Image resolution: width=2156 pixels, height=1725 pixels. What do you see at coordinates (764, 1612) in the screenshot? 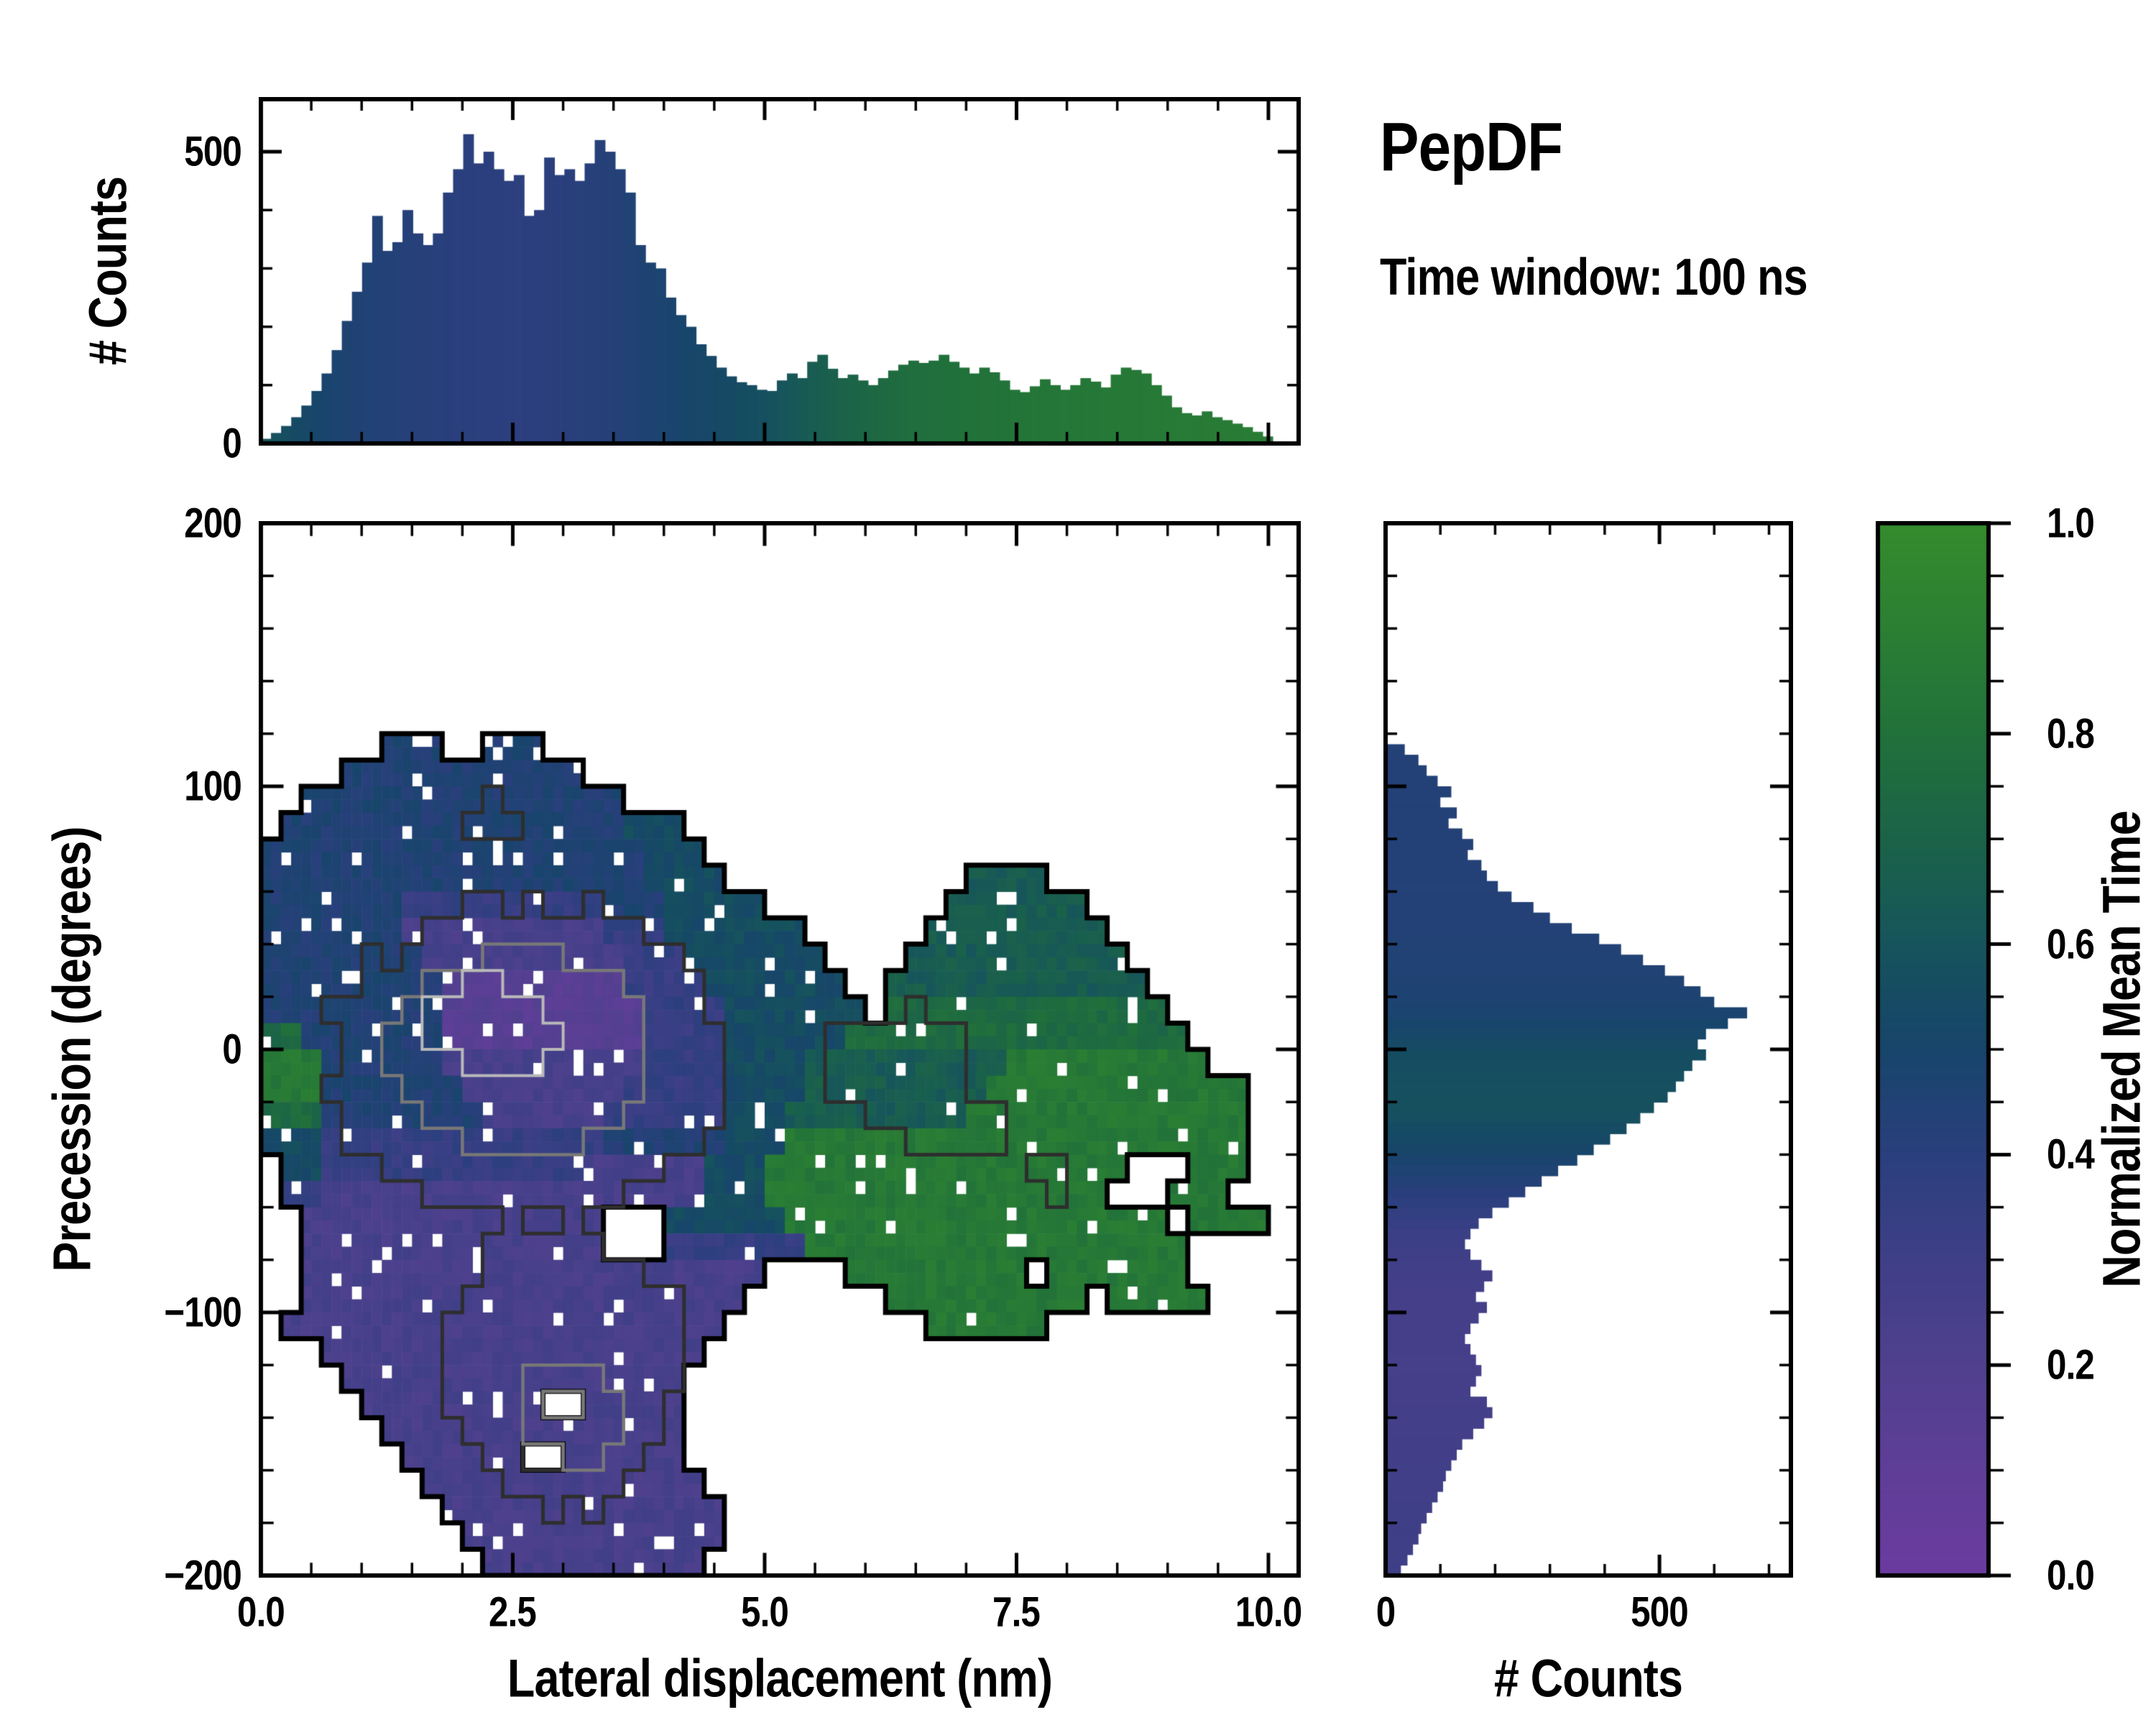
I see `heatmap-x-tick-label: 5.0` at bounding box center [764, 1612].